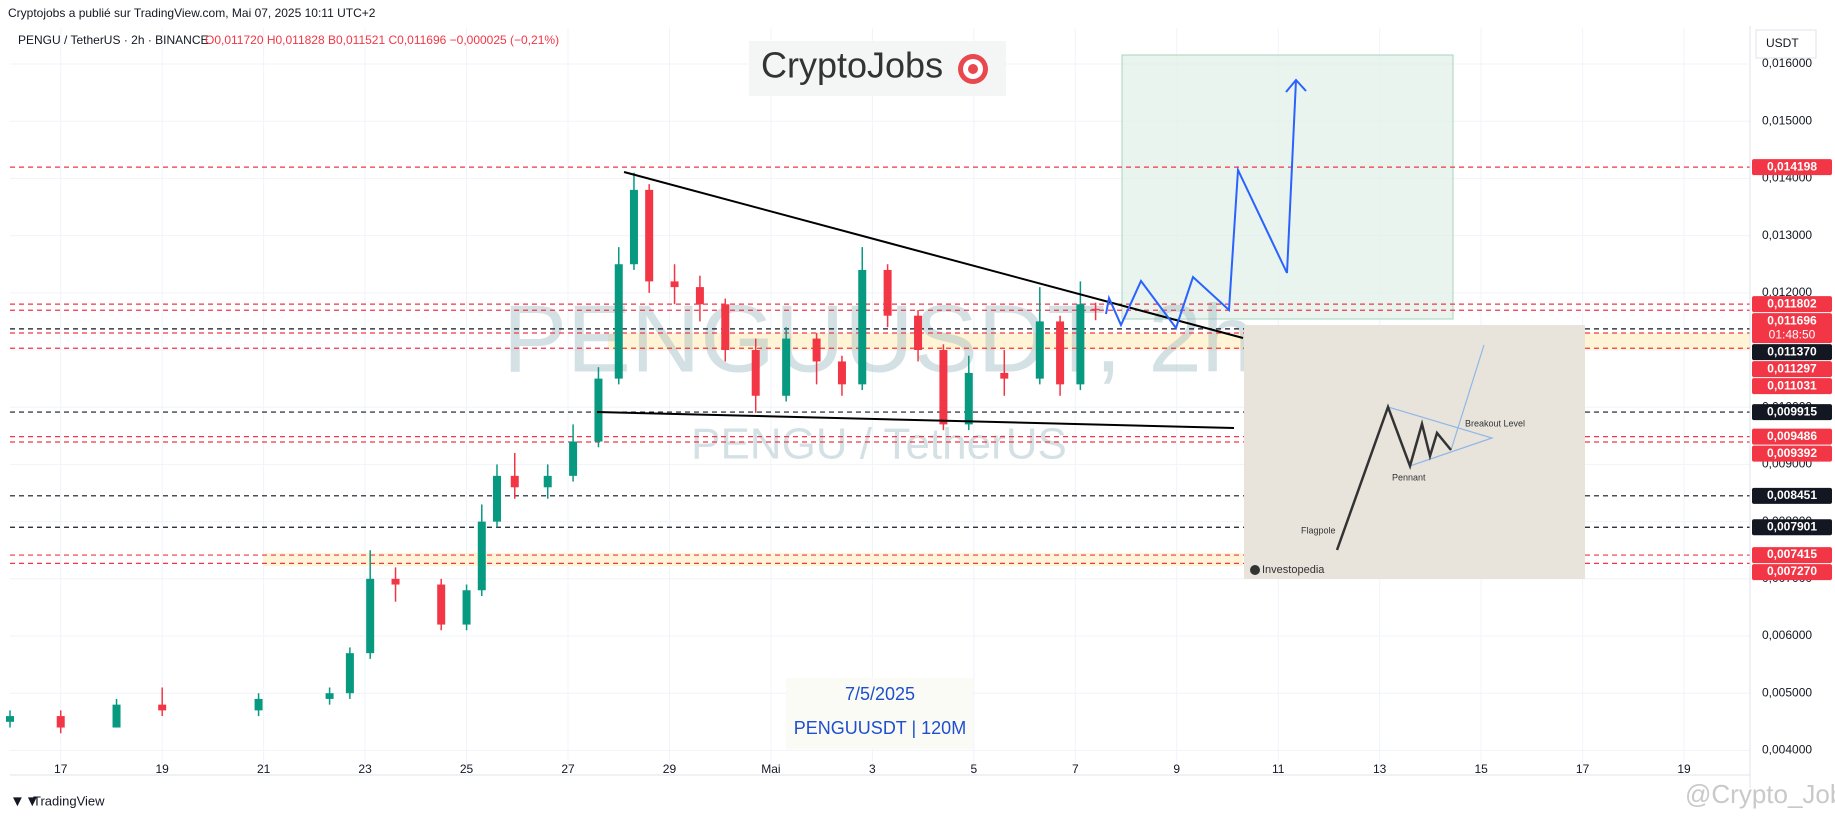 Image resolution: width=1835 pixels, height=819 pixels. What do you see at coordinates (467, 769) in the screenshot?
I see `x-tick-label: 25` at bounding box center [467, 769].